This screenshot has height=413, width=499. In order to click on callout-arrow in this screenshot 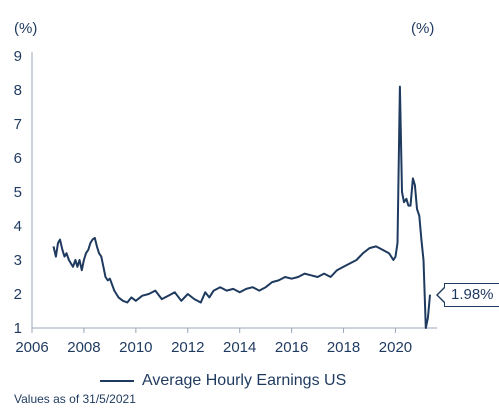, I will do `click(440, 294)`.